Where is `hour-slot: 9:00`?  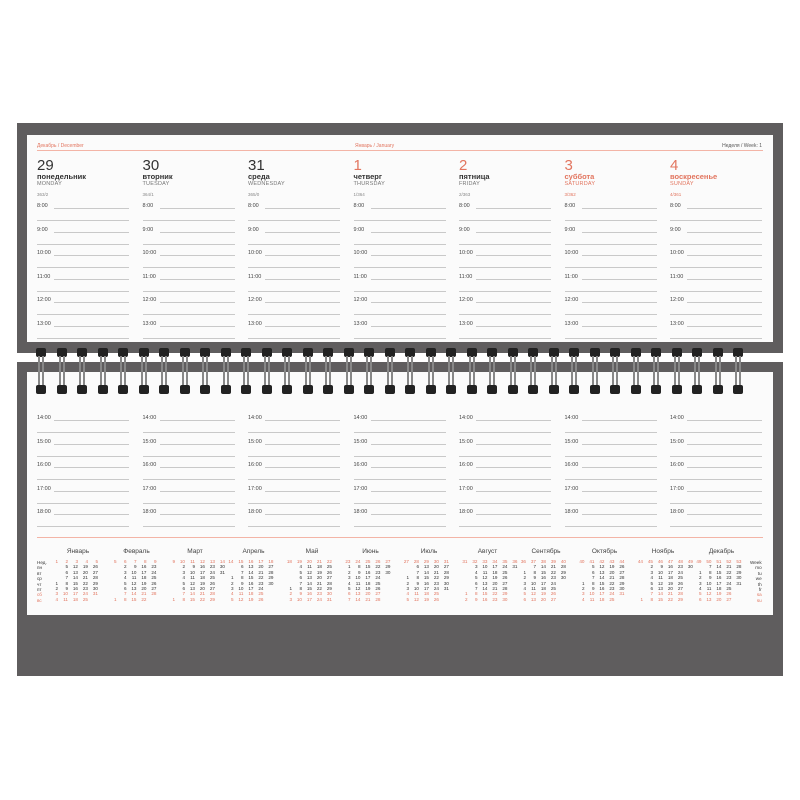 hour-slot: 9:00 is located at coordinates (610, 240).